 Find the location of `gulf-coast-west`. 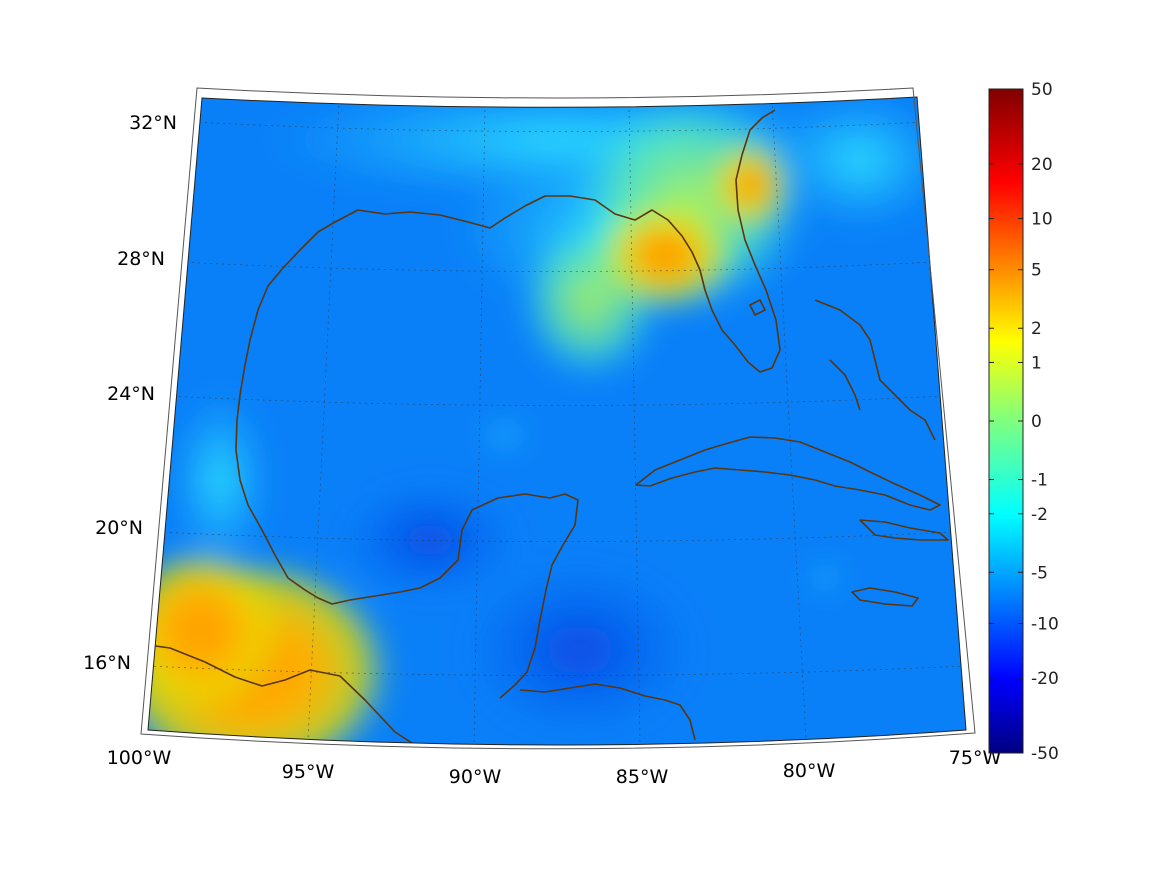

gulf-coast-west is located at coordinates (282, 694).